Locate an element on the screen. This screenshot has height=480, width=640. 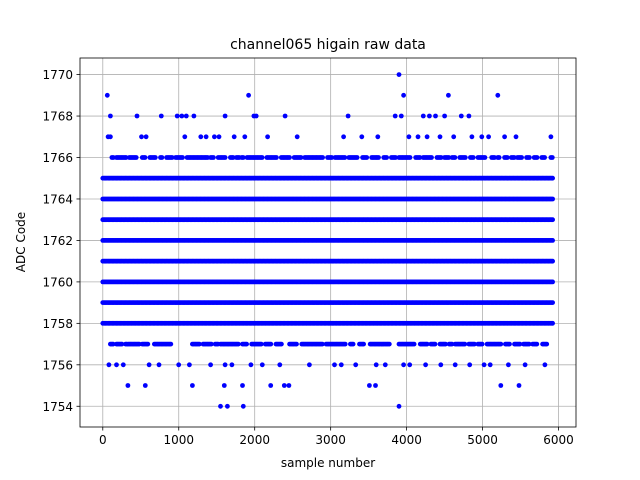
y-tick-label: 1762 is located at coordinates (57, 241).